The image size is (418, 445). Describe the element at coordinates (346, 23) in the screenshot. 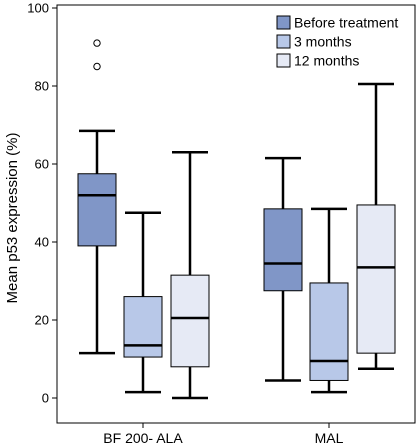

I see `legend-label: Before treatment` at that location.